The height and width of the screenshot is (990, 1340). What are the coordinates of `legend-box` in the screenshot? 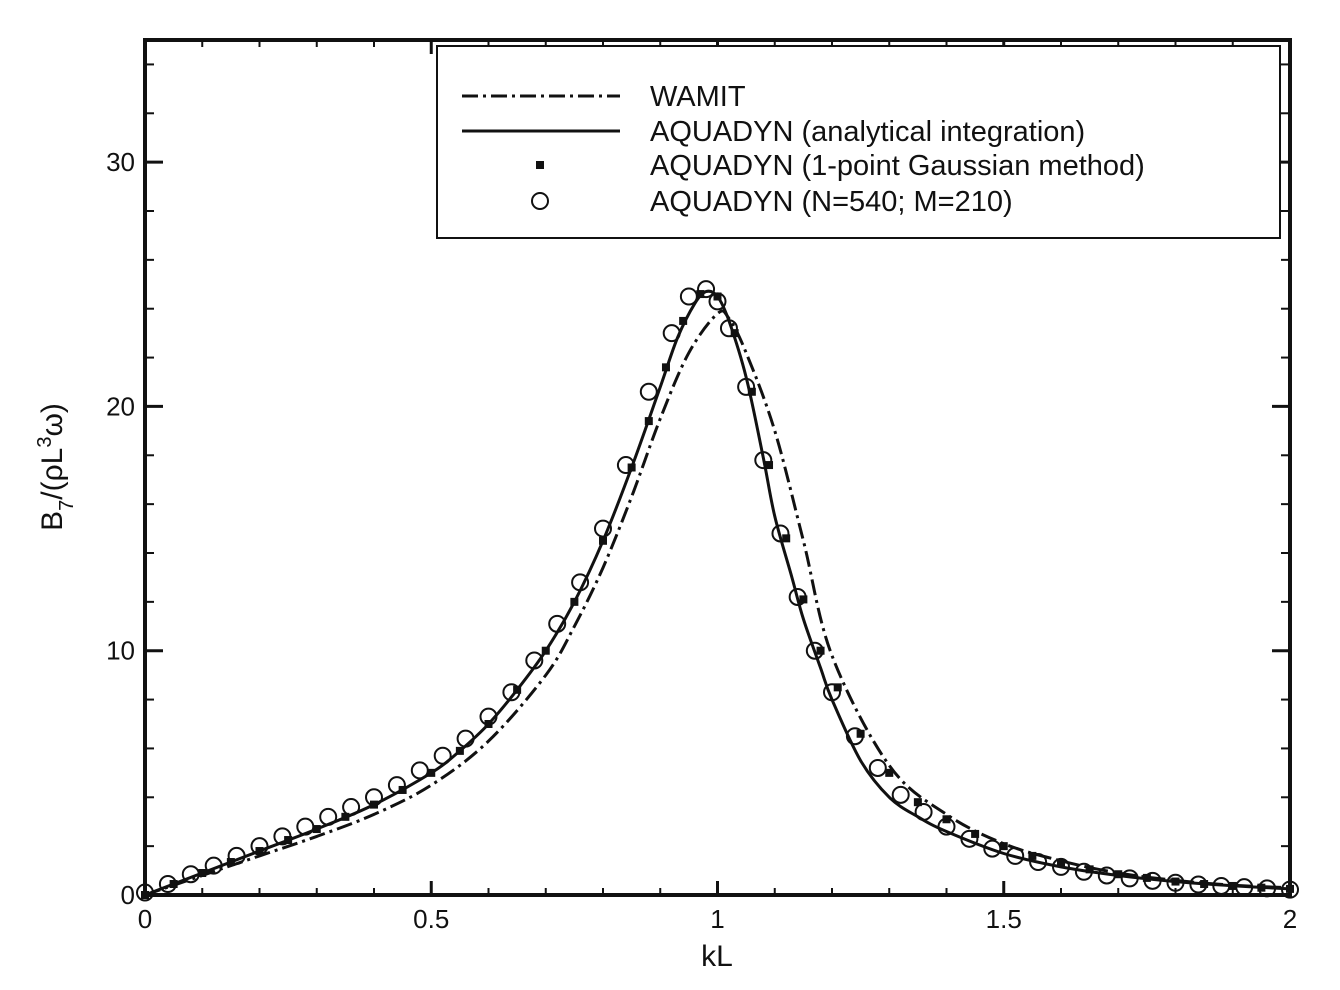 It's located at (858, 142).